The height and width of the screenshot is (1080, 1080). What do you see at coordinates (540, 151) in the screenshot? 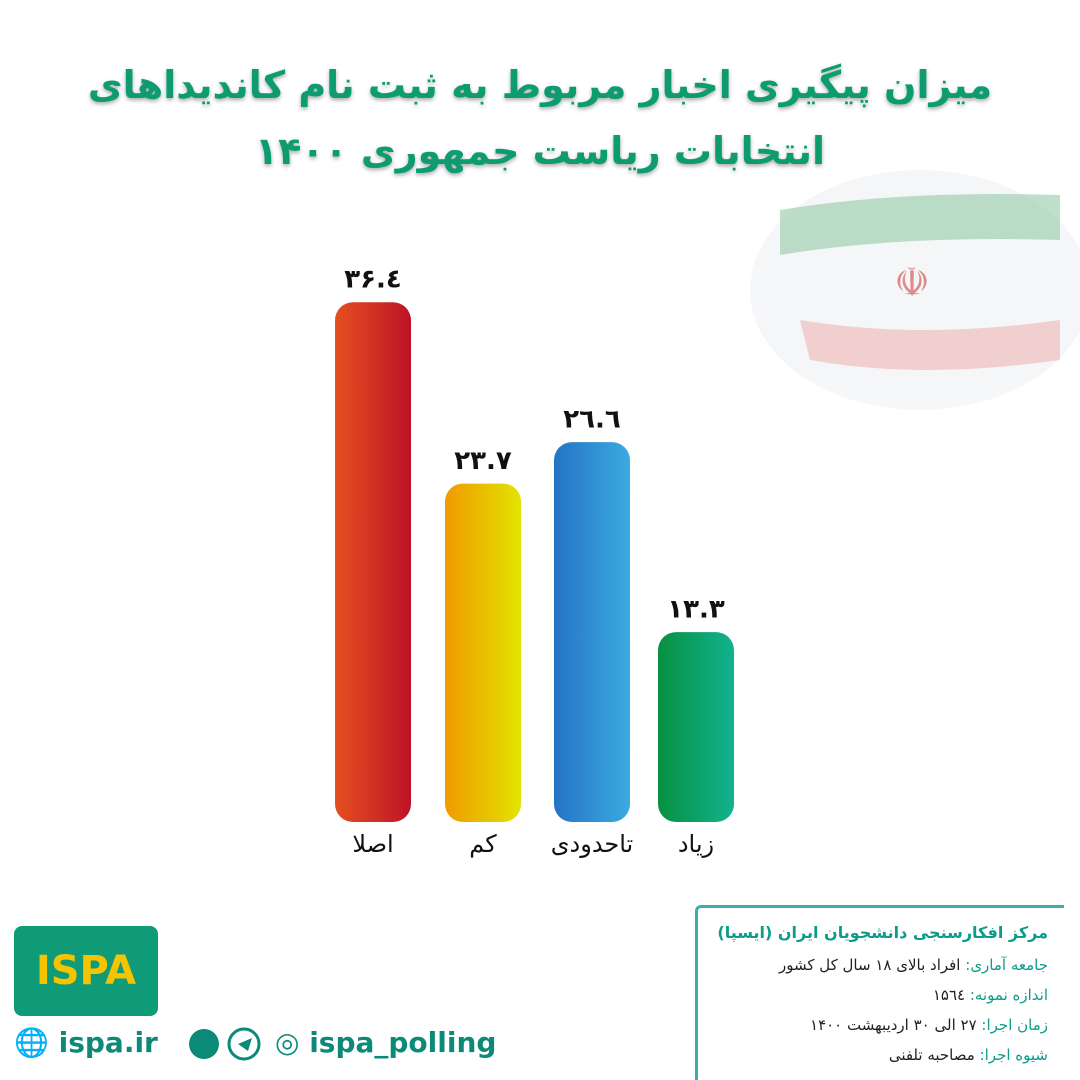
I see `chart-subtitle: انتخابات ریاست جمهوری ۱۴۰۰` at bounding box center [540, 151].